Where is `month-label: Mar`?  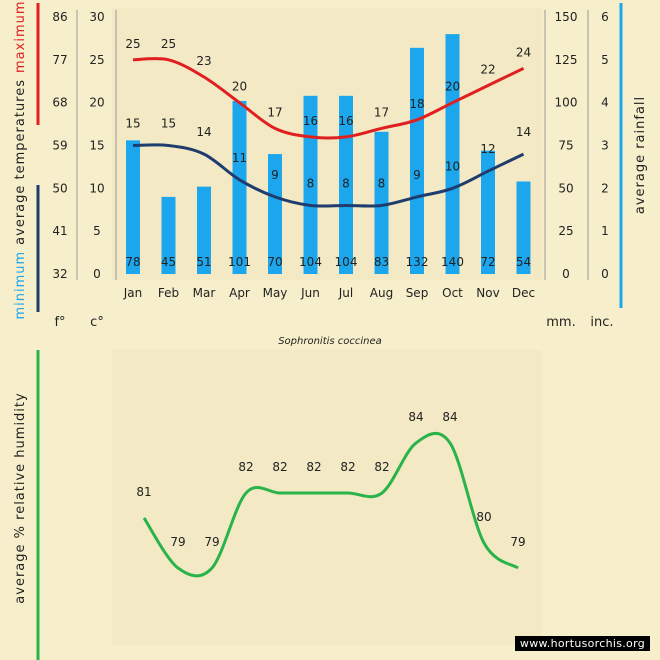
month-label: Mar is located at coordinates (204, 293).